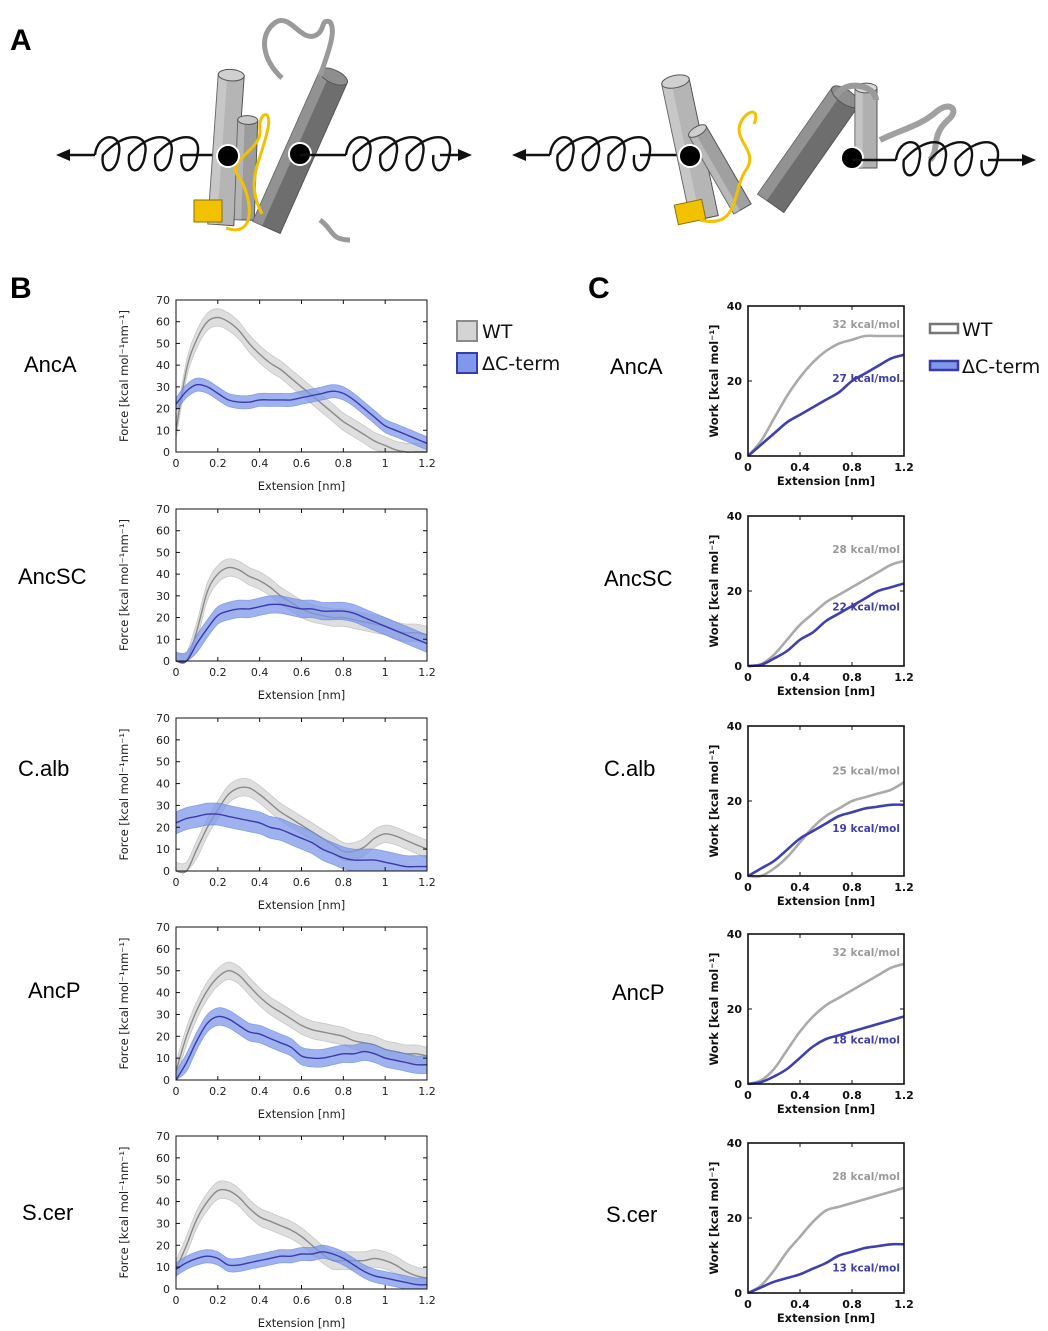 This screenshot has height=1331, width=1048. What do you see at coordinates (714, 800) in the screenshot?
I see `y-axis-label-c-calb: Work [kcal mol⁻¹]` at bounding box center [714, 800].